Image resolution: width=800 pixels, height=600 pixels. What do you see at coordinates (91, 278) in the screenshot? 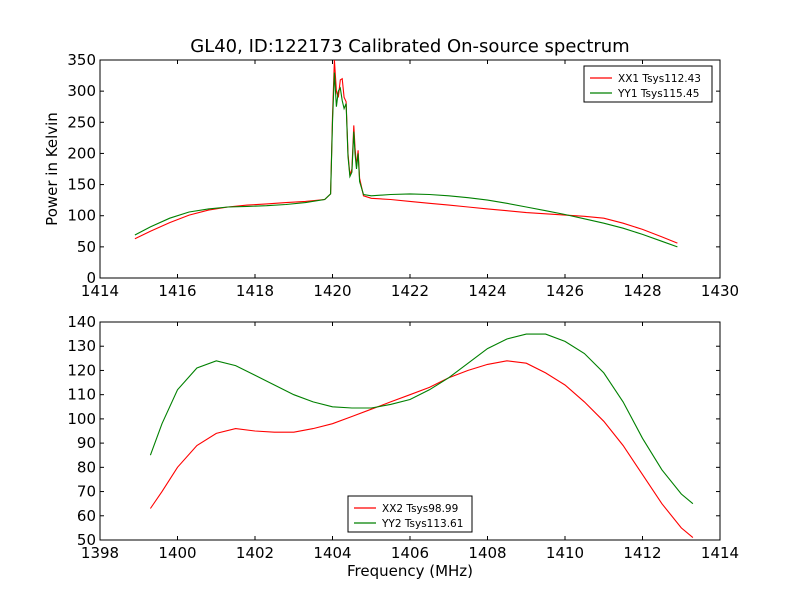
I see `y-tick-label: 0` at bounding box center [91, 278].